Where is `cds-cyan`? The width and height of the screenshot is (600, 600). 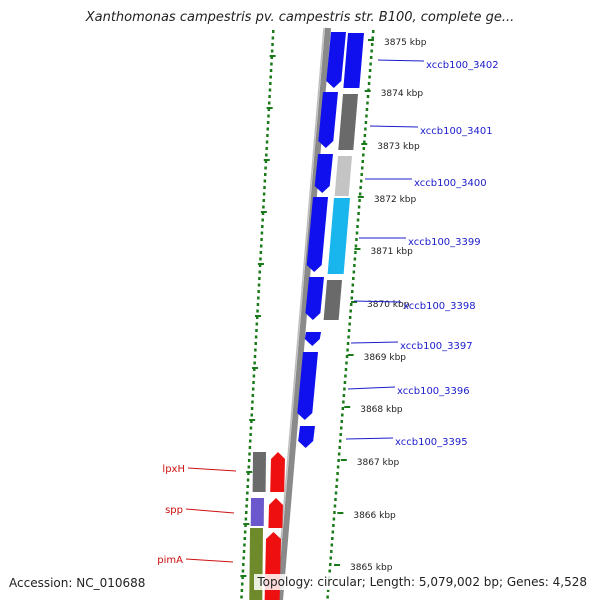 cds-cyan is located at coordinates (338, 236).